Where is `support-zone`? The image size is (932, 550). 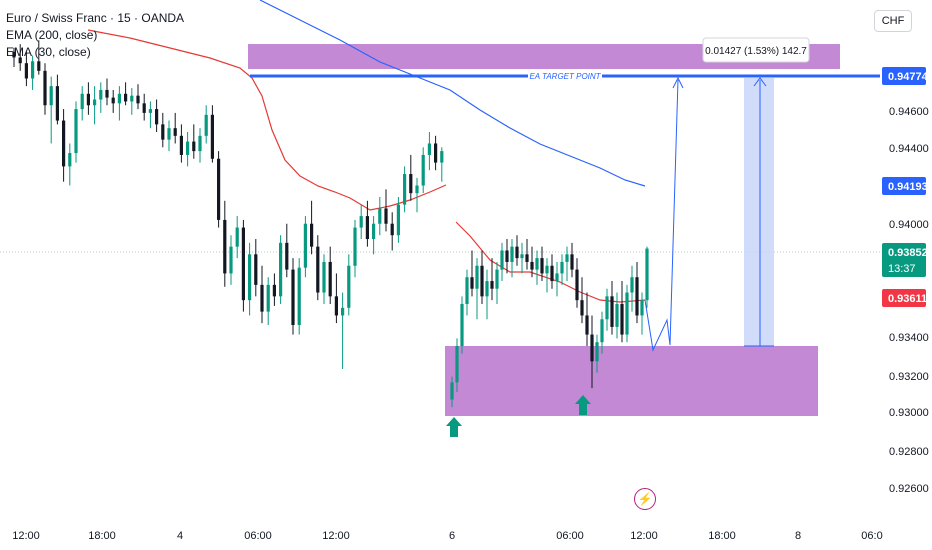
support-zone is located at coordinates (631, 381).